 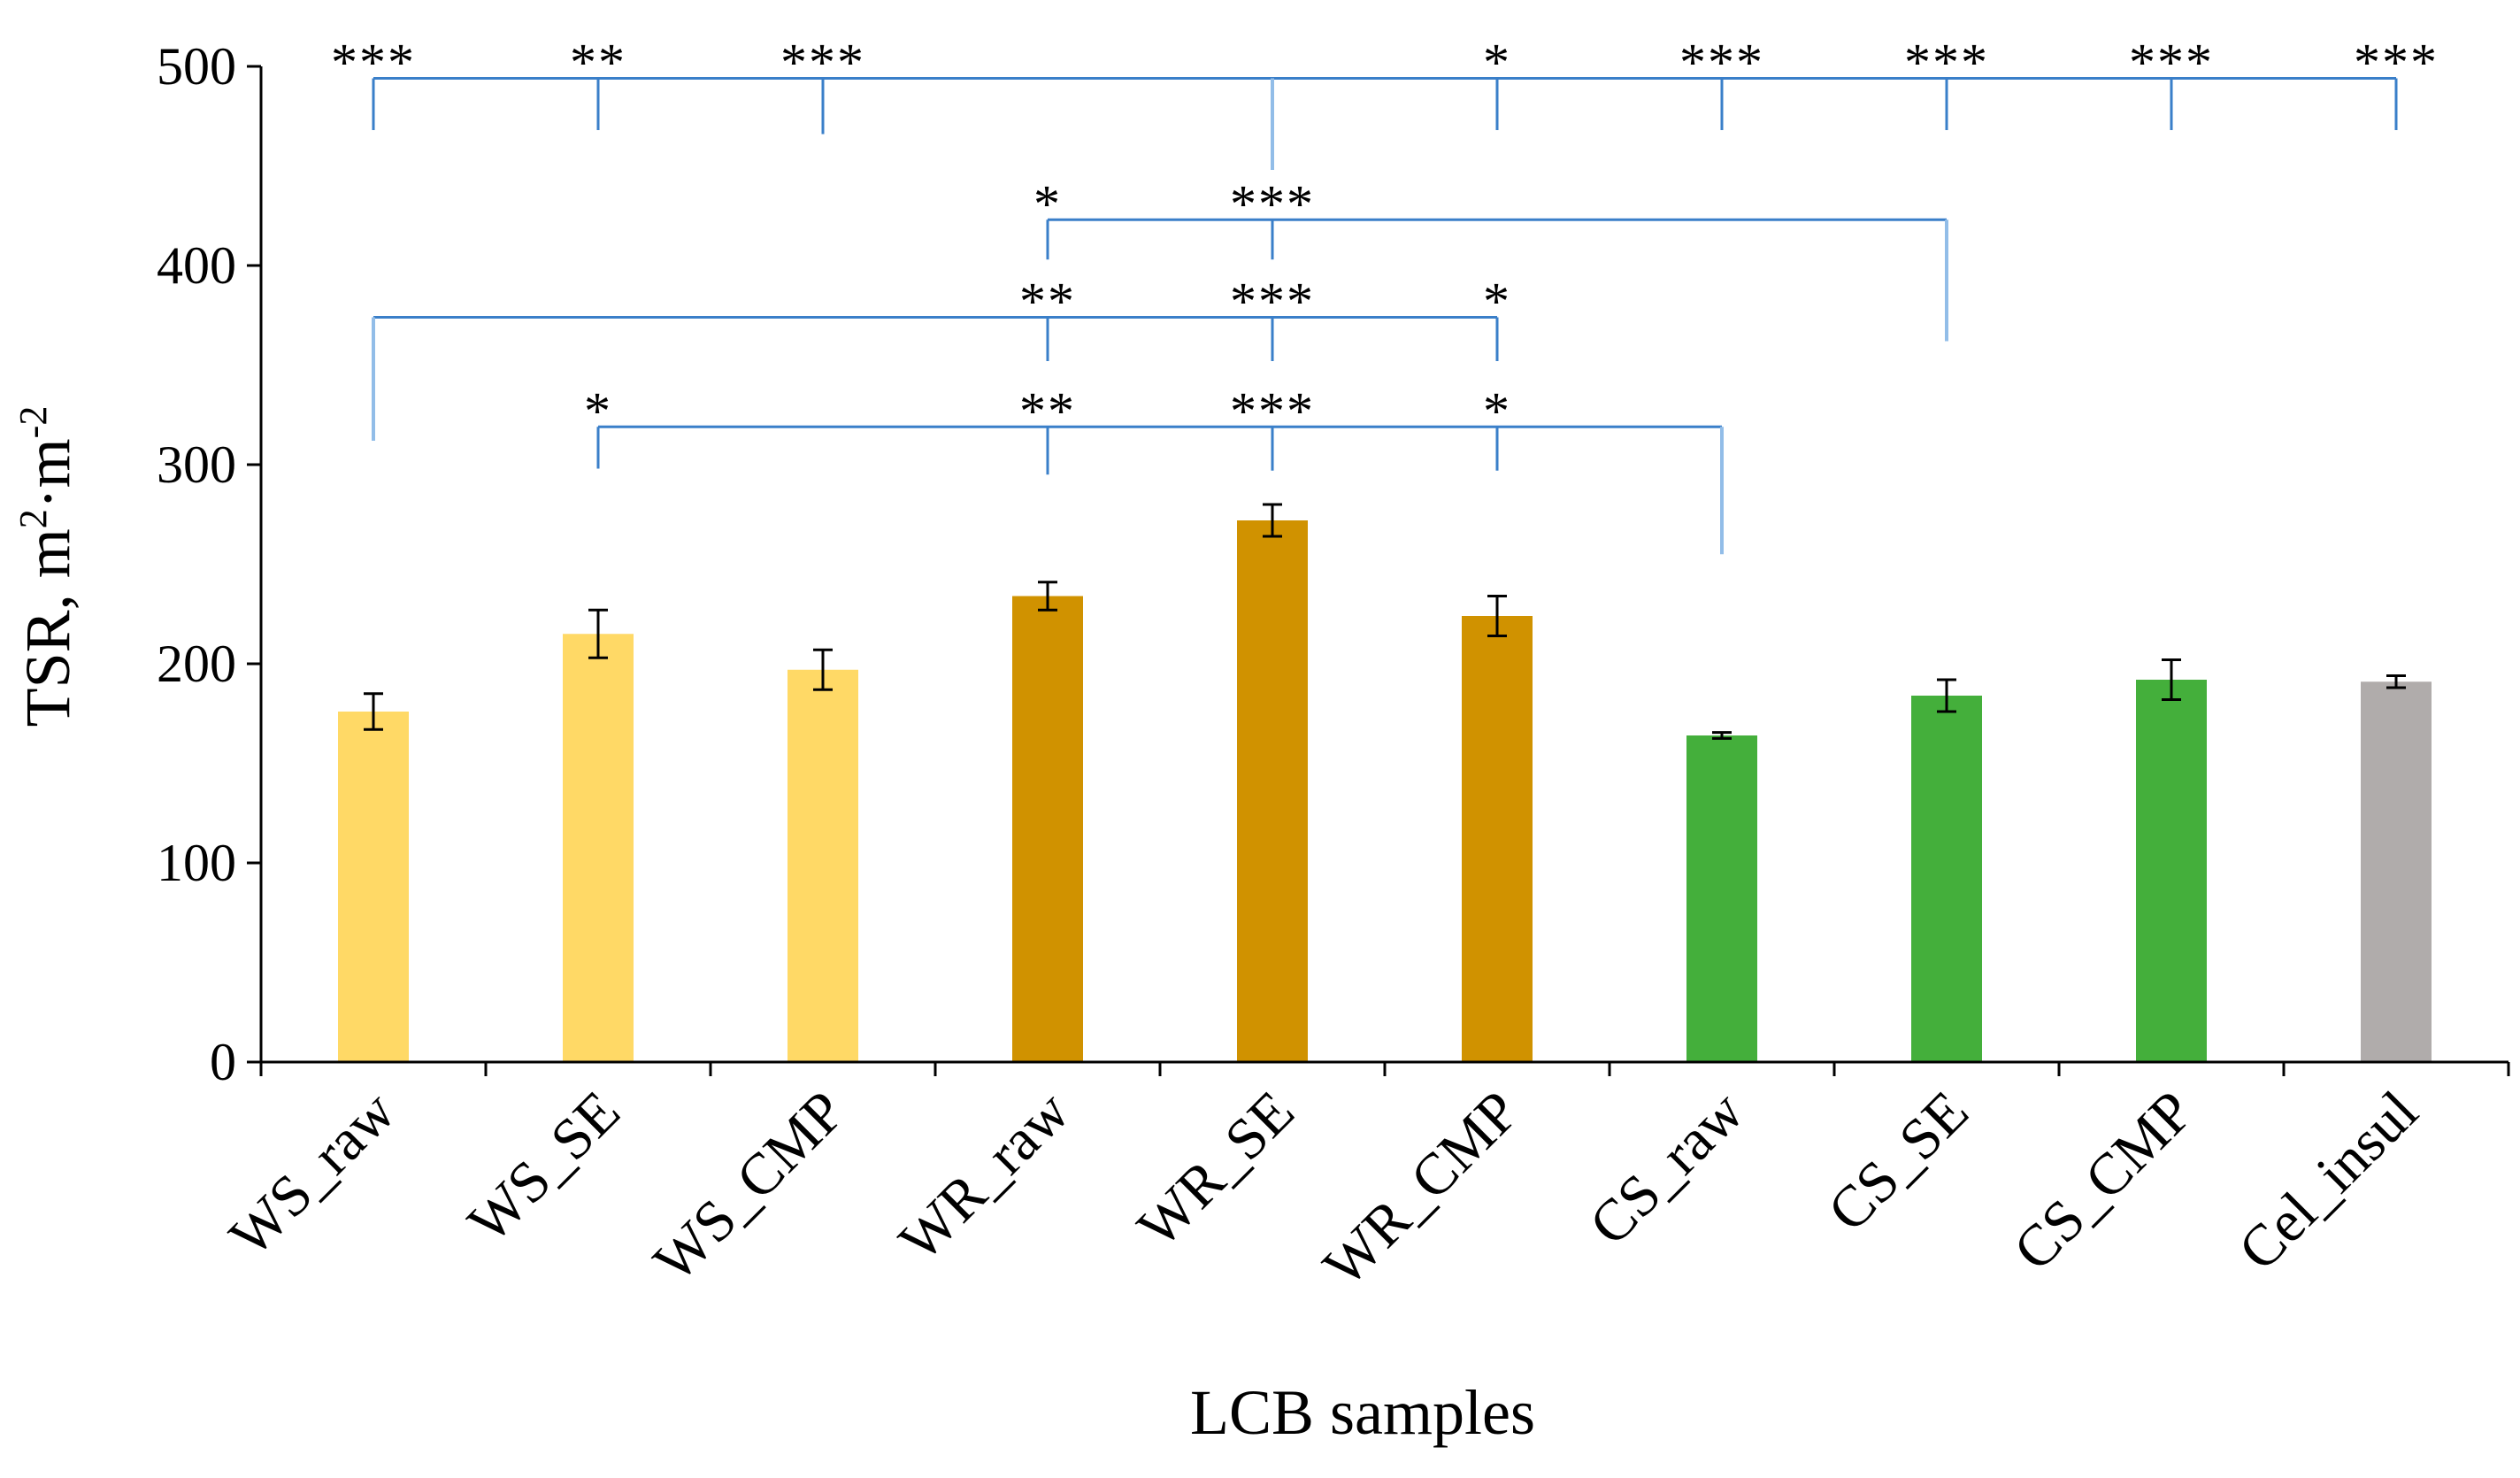 I want to click on x-category-label: CS_CMP, so click(x=2103, y=1181).